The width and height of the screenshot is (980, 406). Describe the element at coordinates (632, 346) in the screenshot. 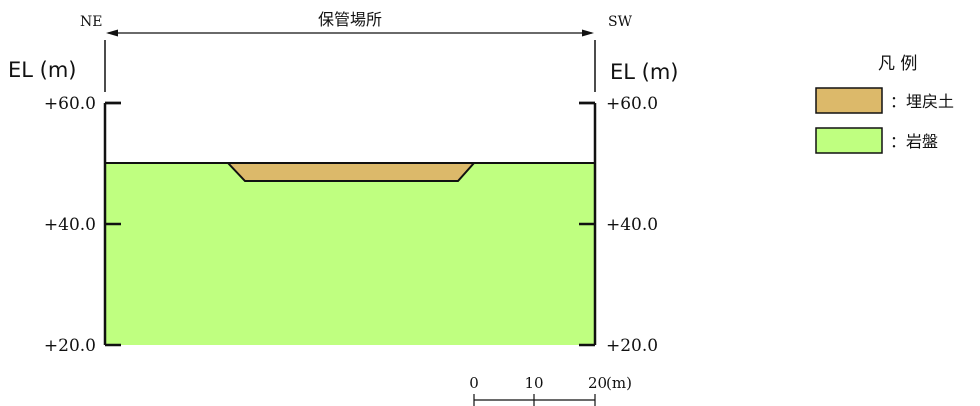

I see `right-tick-label-2: +20.0` at that location.